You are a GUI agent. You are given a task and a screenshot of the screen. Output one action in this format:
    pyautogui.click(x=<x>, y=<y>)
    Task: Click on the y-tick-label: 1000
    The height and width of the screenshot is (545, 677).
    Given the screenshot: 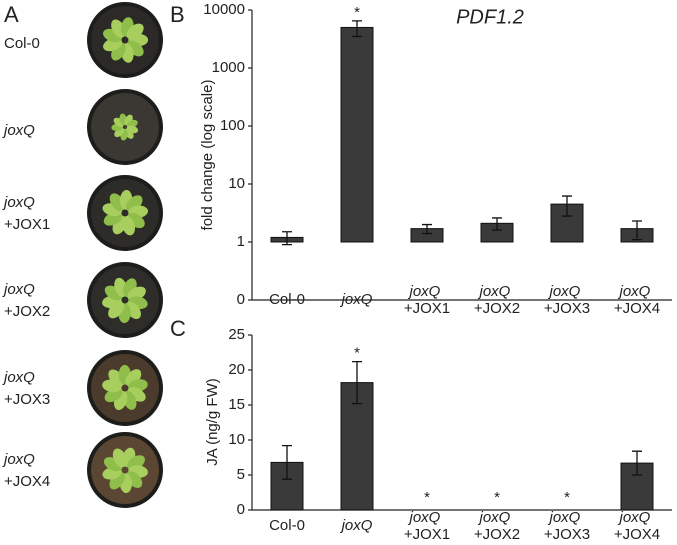 What is the action you would take?
    pyautogui.click(x=228, y=67)
    